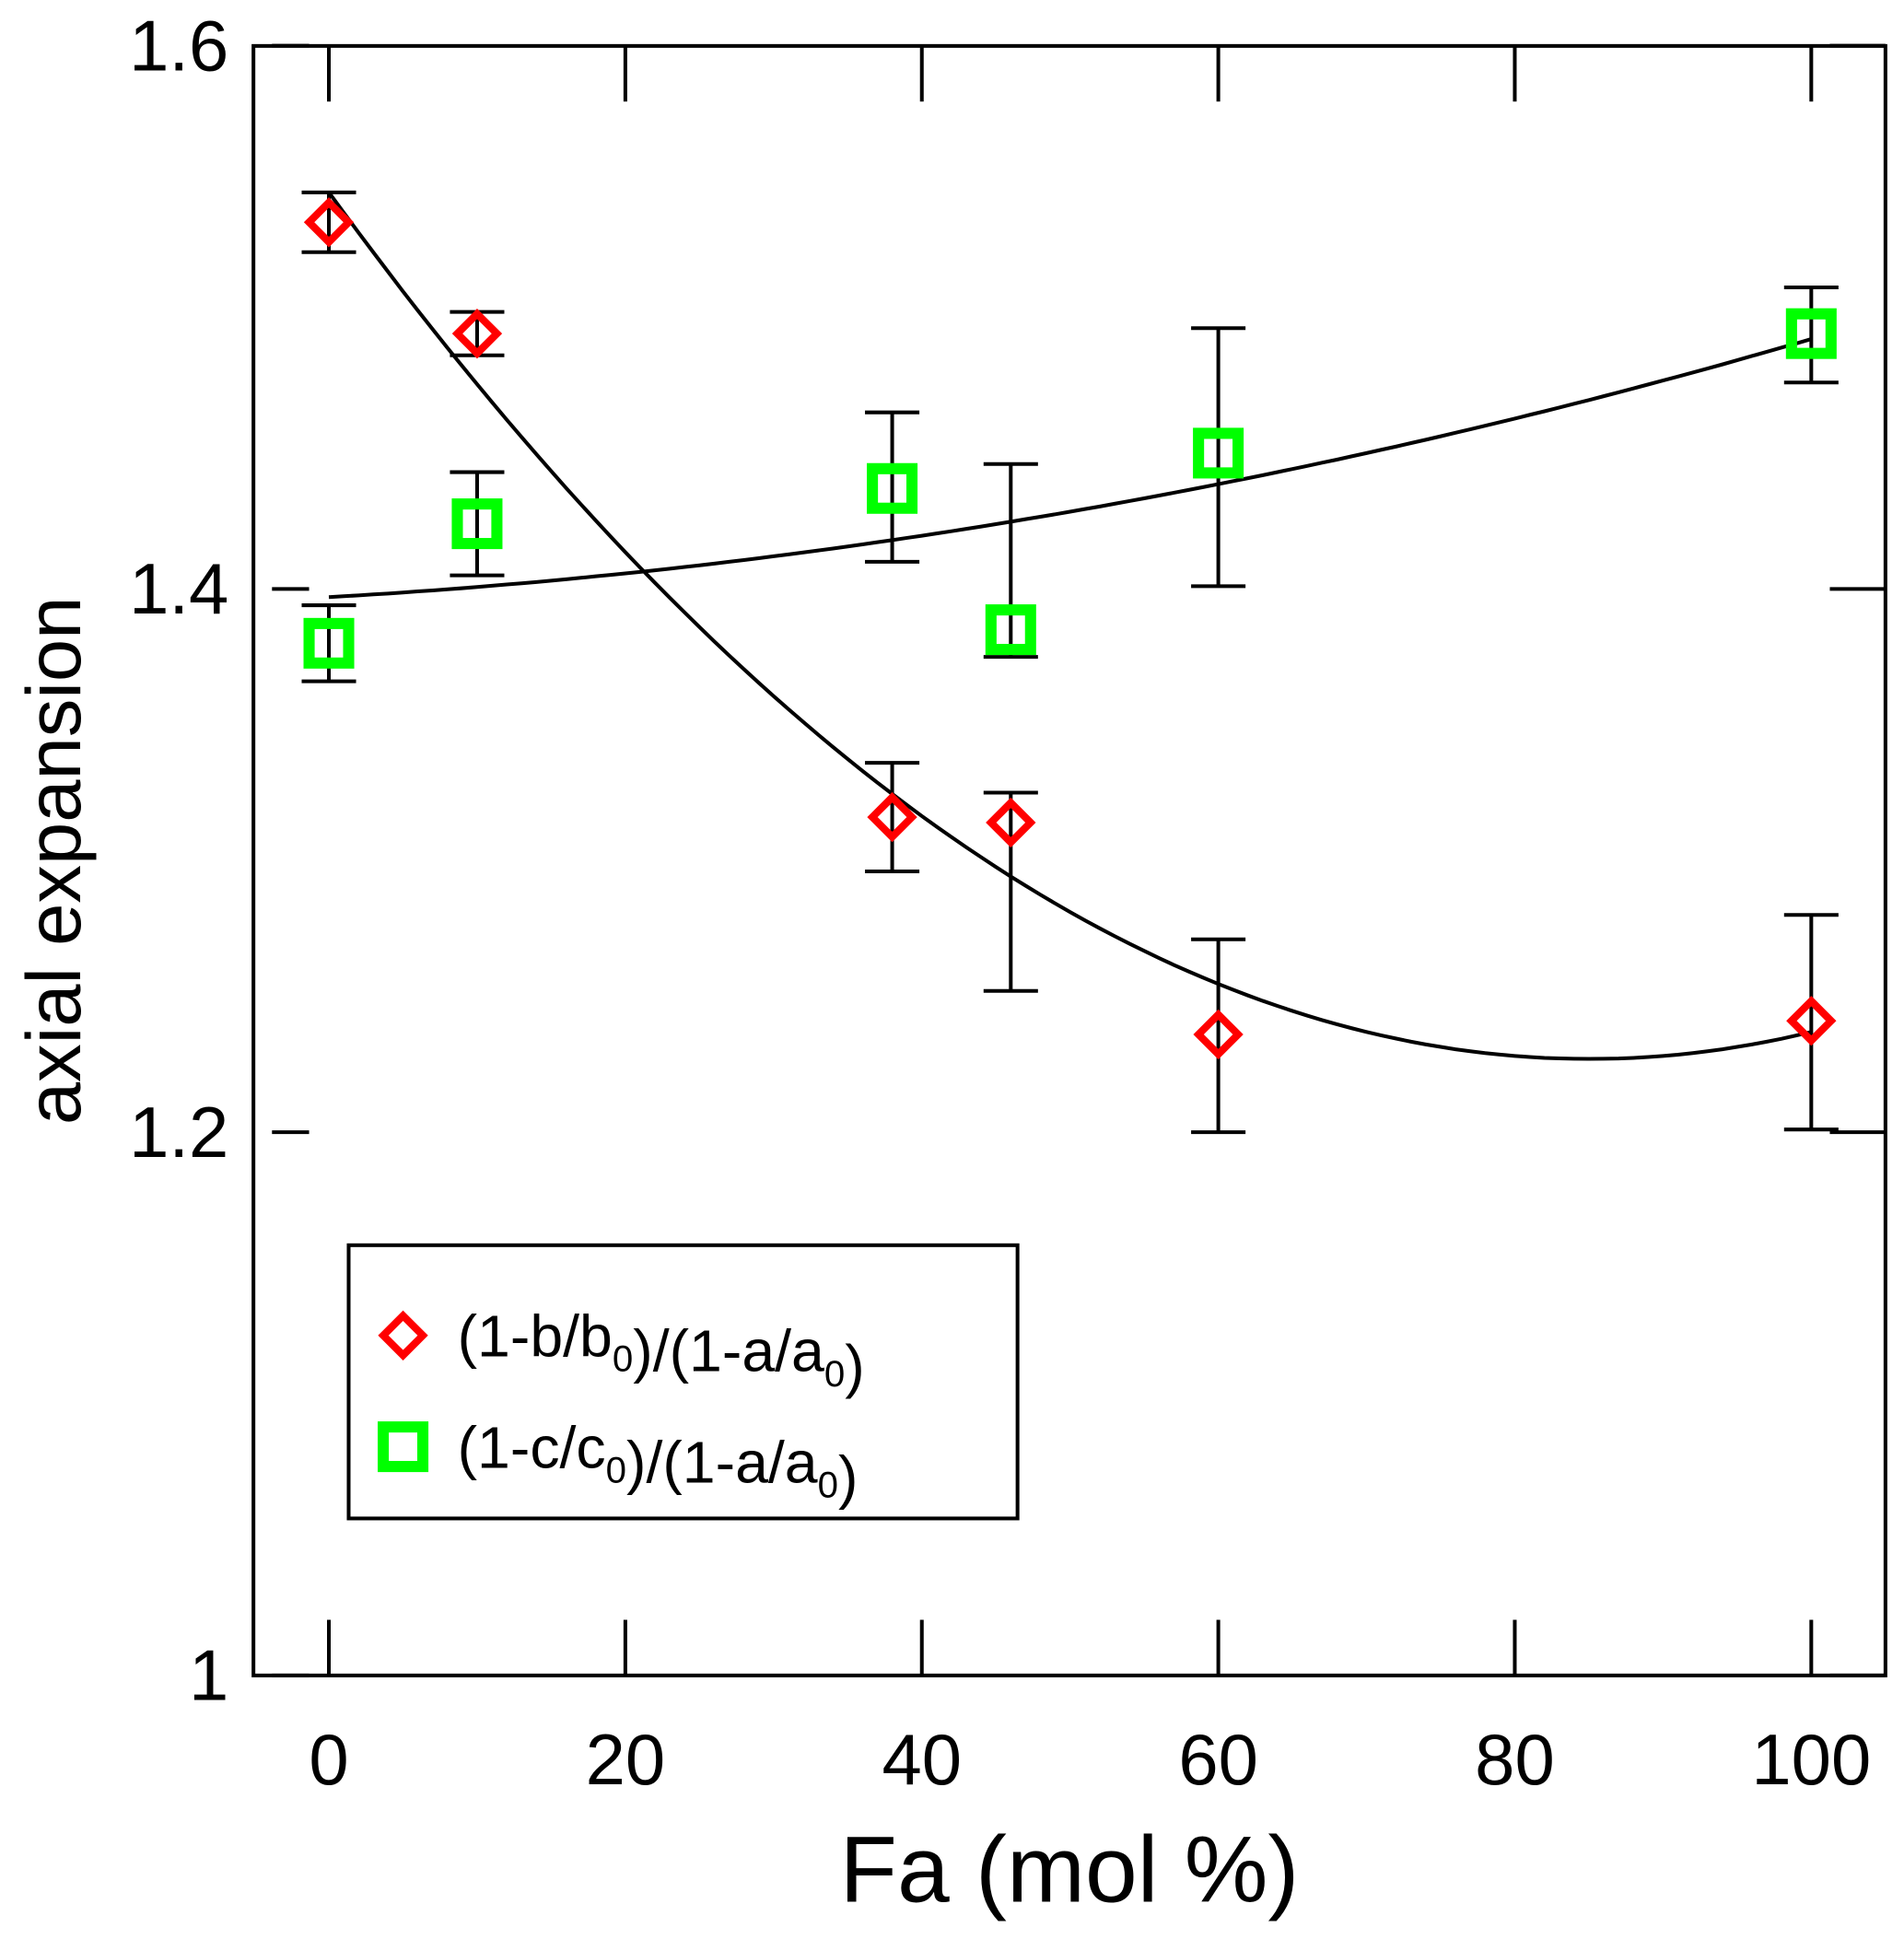  What do you see at coordinates (178, 589) in the screenshot?
I see `y-tick-label: 1.4` at bounding box center [178, 589].